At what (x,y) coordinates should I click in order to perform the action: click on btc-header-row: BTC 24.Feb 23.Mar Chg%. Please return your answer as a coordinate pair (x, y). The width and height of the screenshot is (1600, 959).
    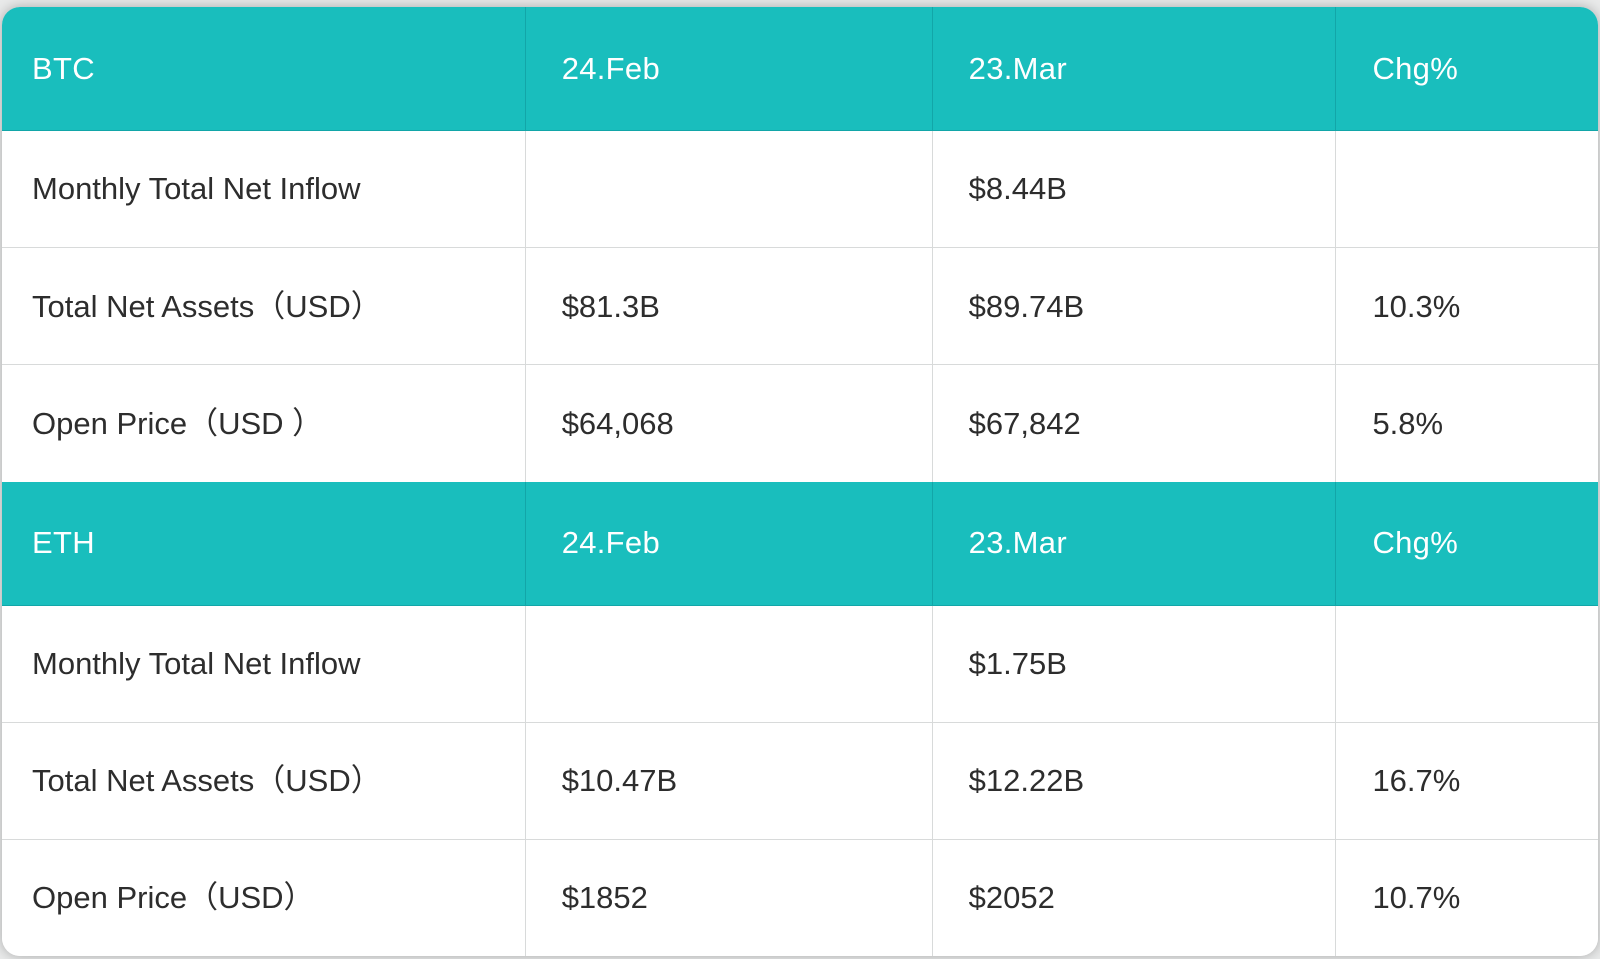
    Looking at the image, I should click on (800, 69).